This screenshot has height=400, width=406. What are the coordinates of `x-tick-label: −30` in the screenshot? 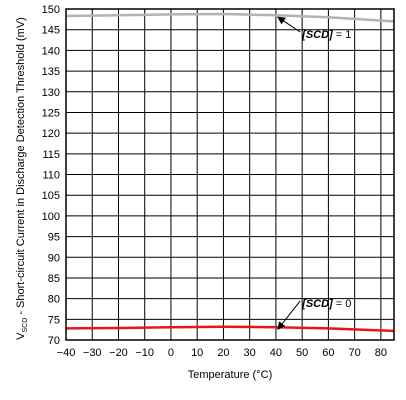 It's located at (92, 353).